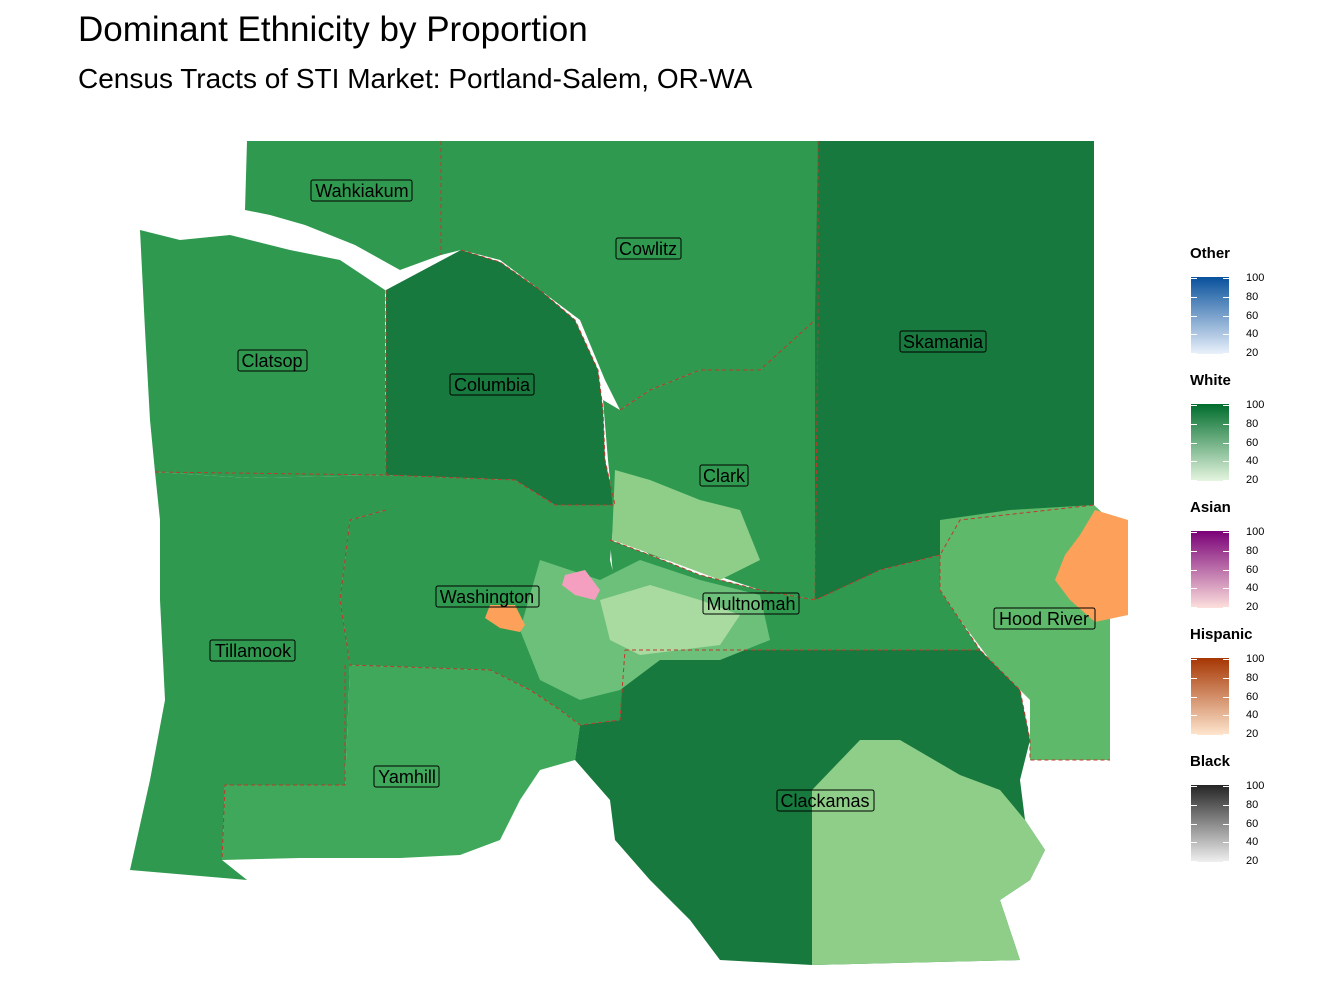 The image size is (1344, 1008). I want to click on hispanic-tract-washington, so click(505, 618).